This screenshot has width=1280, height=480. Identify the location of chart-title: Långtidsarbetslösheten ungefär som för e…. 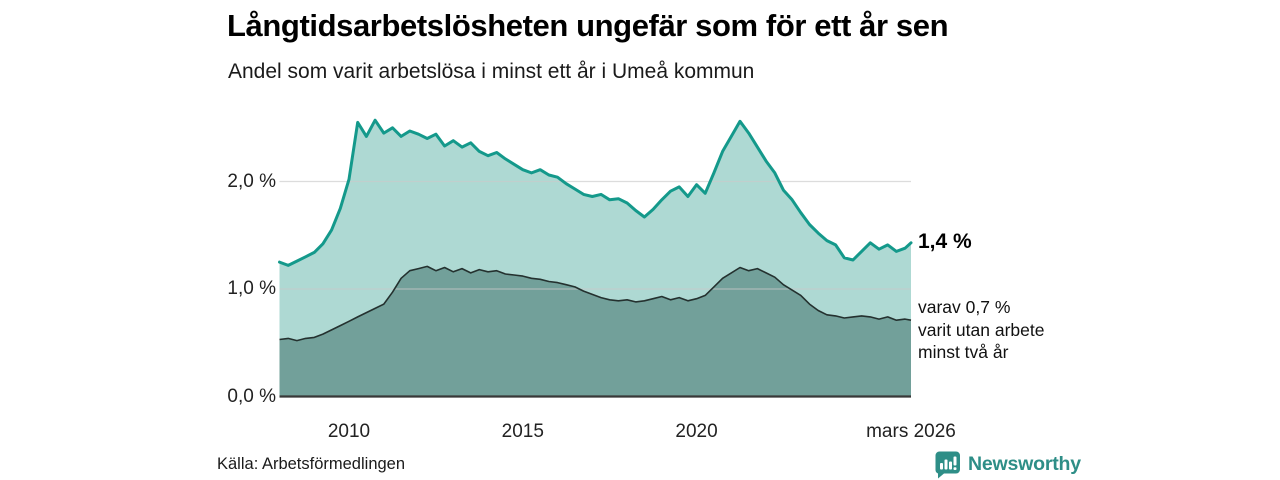
(588, 25).